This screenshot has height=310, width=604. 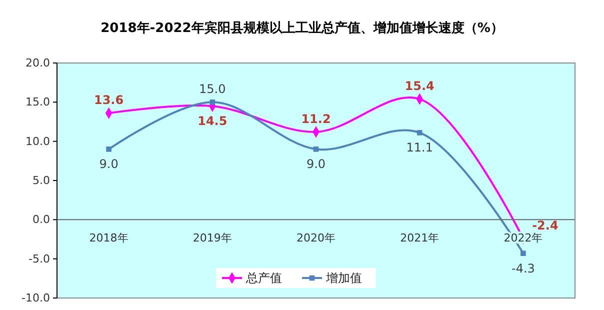 I want to click on data-label: 14.5, so click(x=213, y=121).